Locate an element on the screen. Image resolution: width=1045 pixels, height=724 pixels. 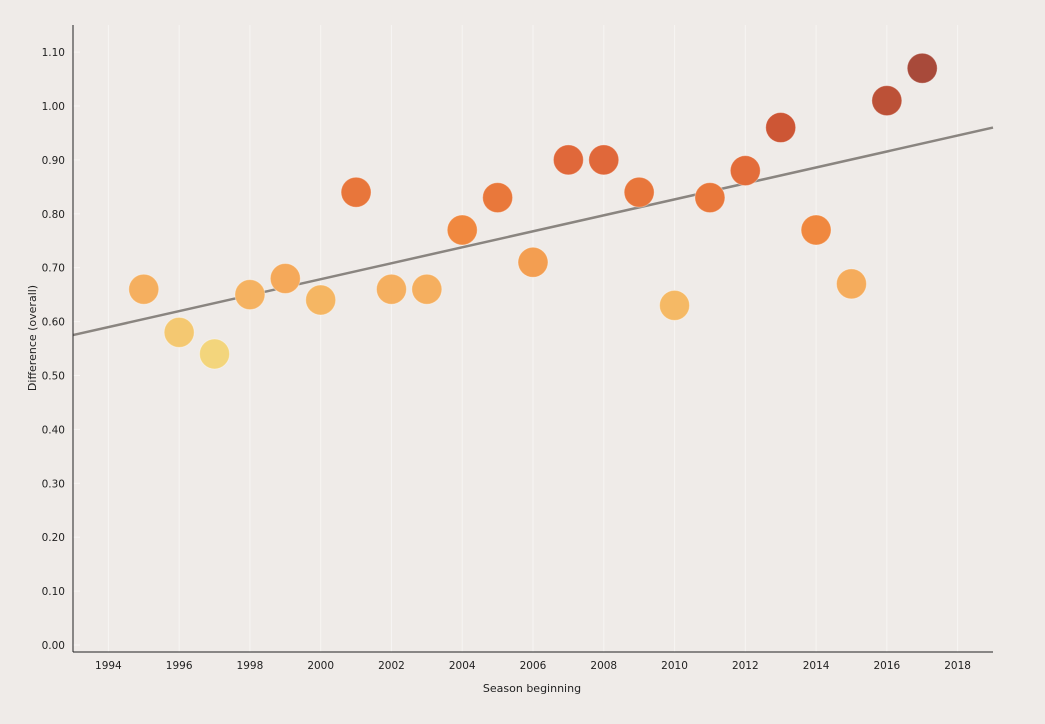
y-axis-label: Difference (overall) is located at coordinates (32, 338).